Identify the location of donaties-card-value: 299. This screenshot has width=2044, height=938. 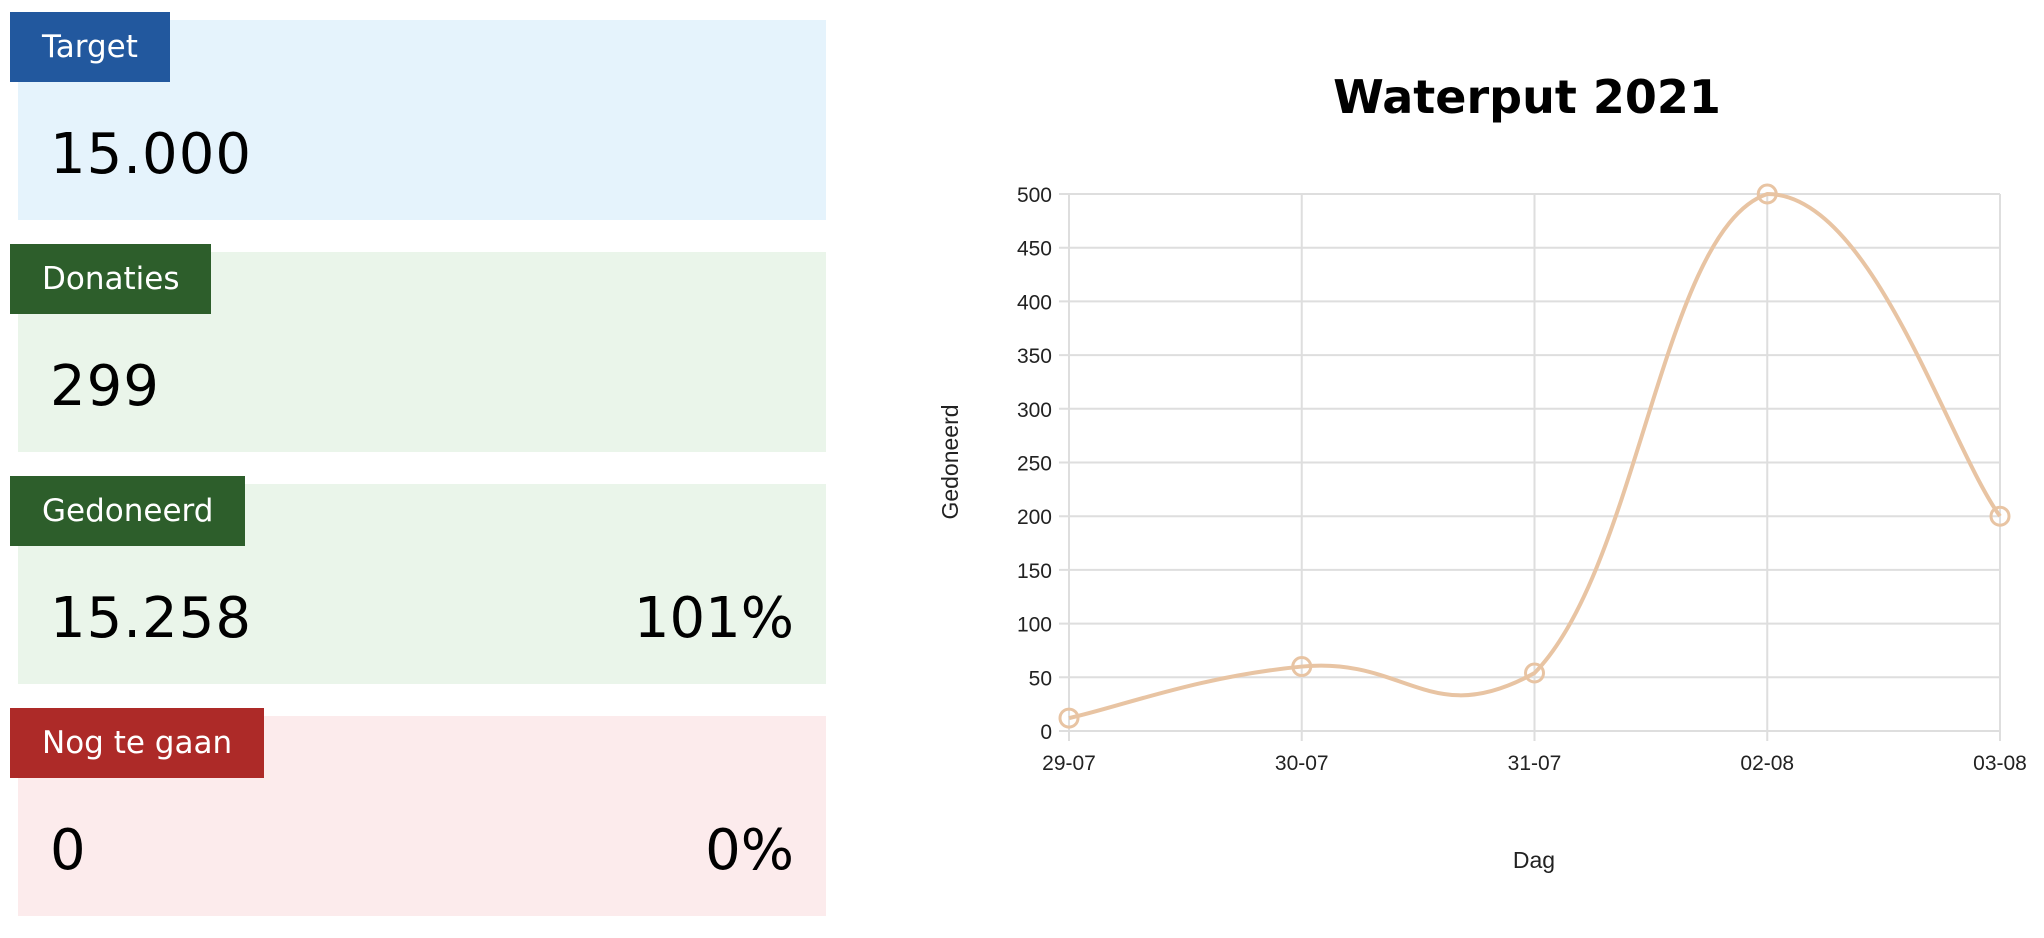
(105, 386).